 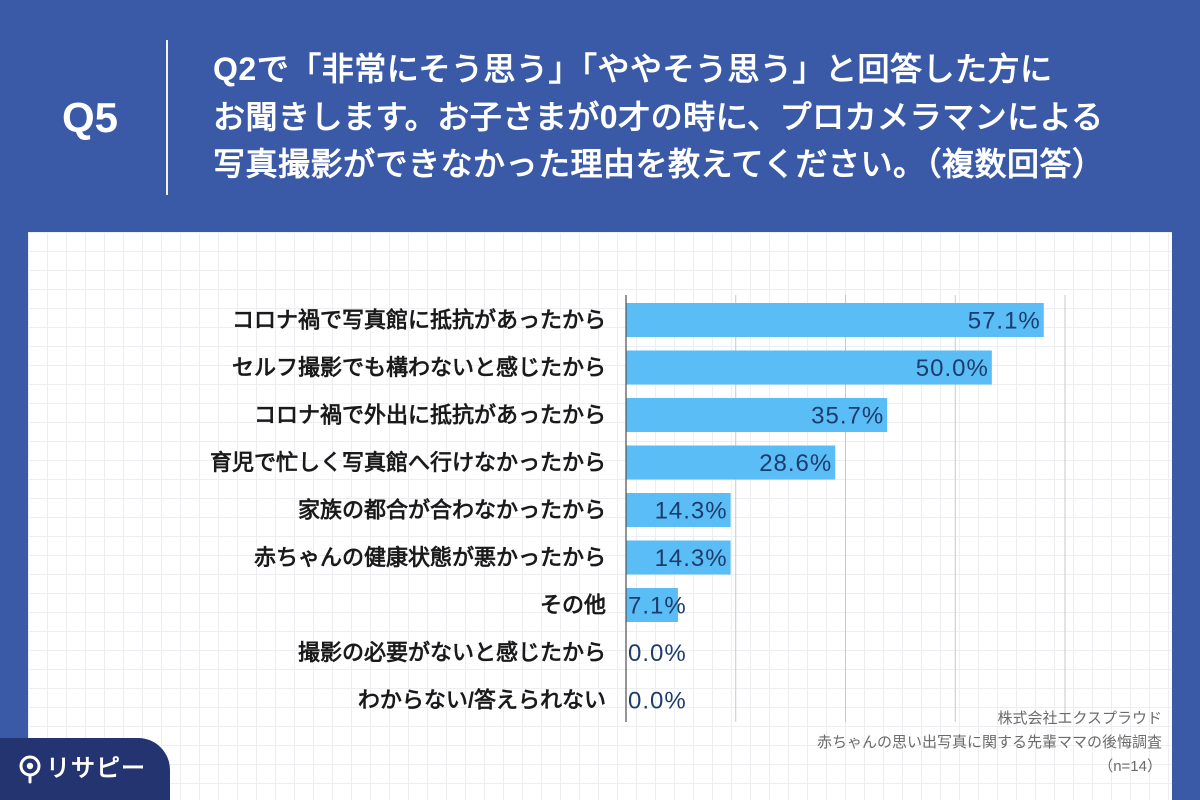 What do you see at coordinates (633, 69) in the screenshot?
I see `question-line-1: Q2で「非常にそう思う」「ややそう思う」と回答した方に` at bounding box center [633, 69].